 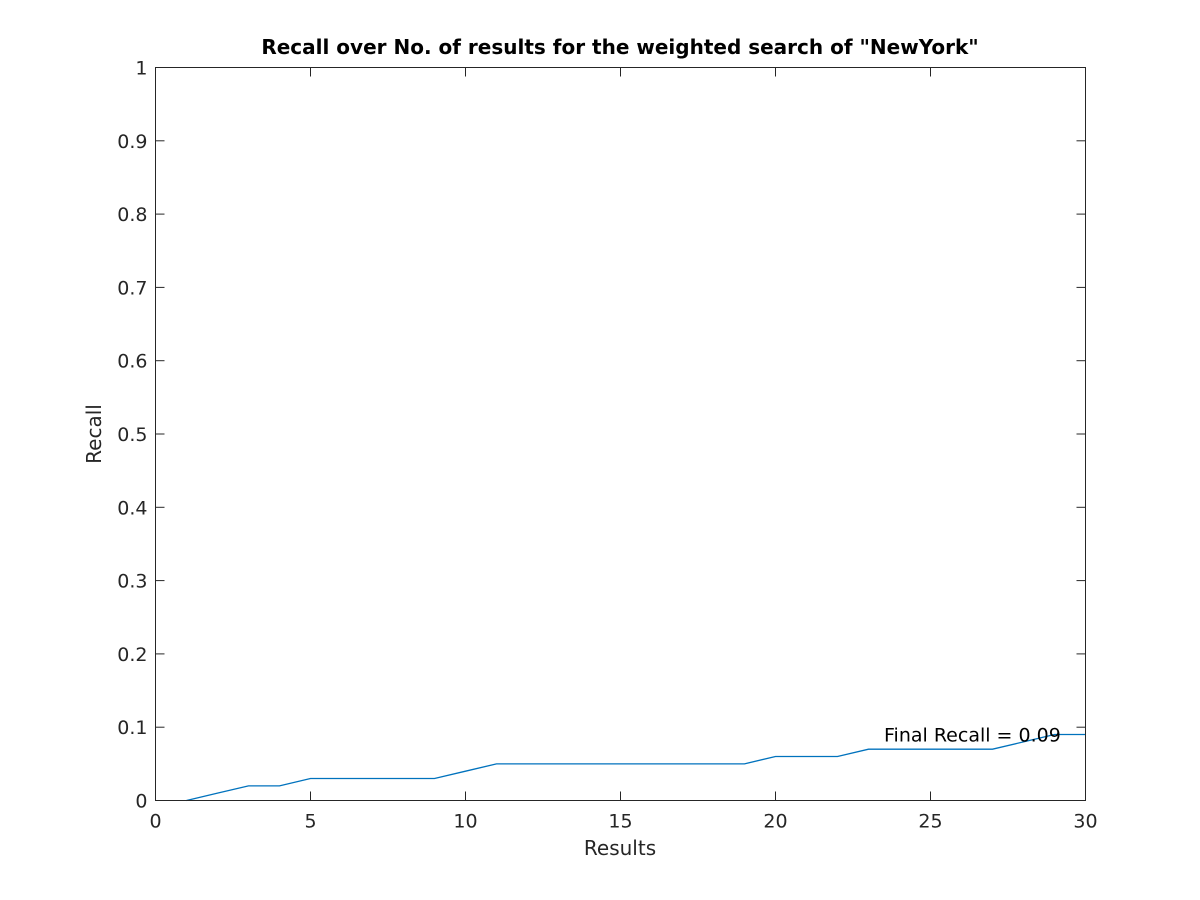 I want to click on y-tick-label: 0.6, so click(x=132, y=362).